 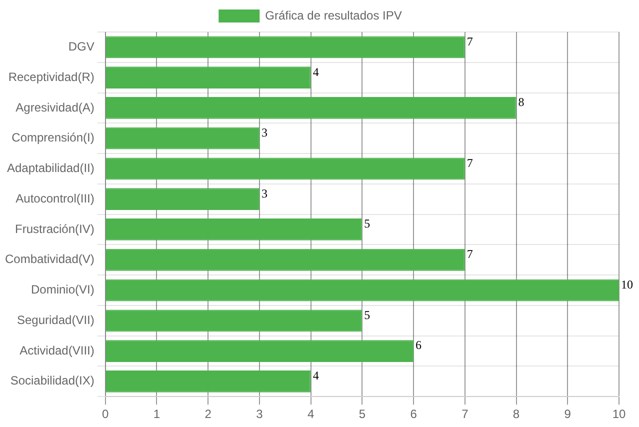 What do you see at coordinates (54, 229) in the screenshot?
I see `y-tick-label: Frustración(IV)` at bounding box center [54, 229].